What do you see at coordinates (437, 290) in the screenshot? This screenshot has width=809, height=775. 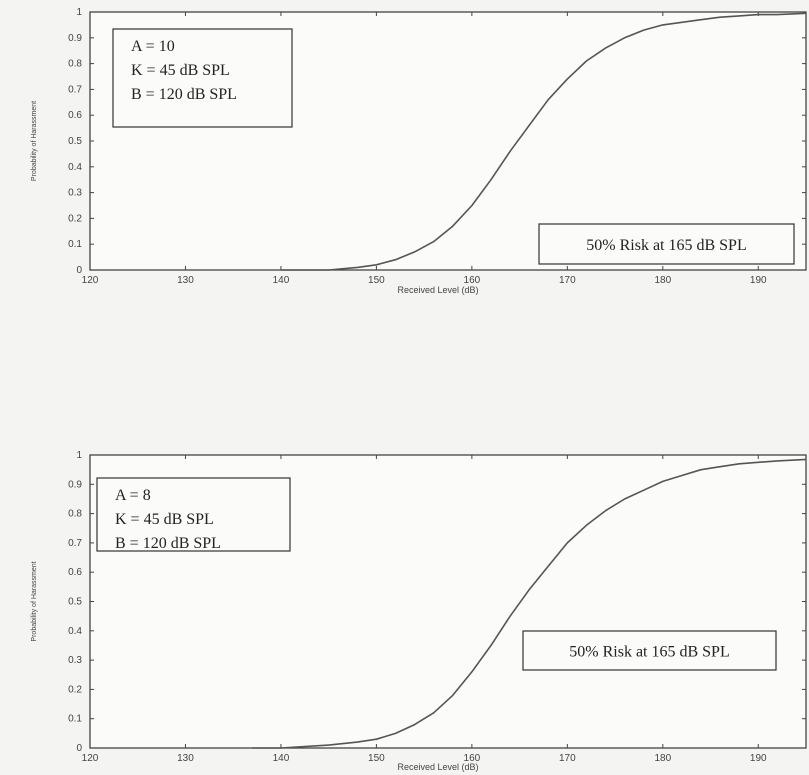 I see `top-xaxis-label: Received Level (dB)` at bounding box center [437, 290].